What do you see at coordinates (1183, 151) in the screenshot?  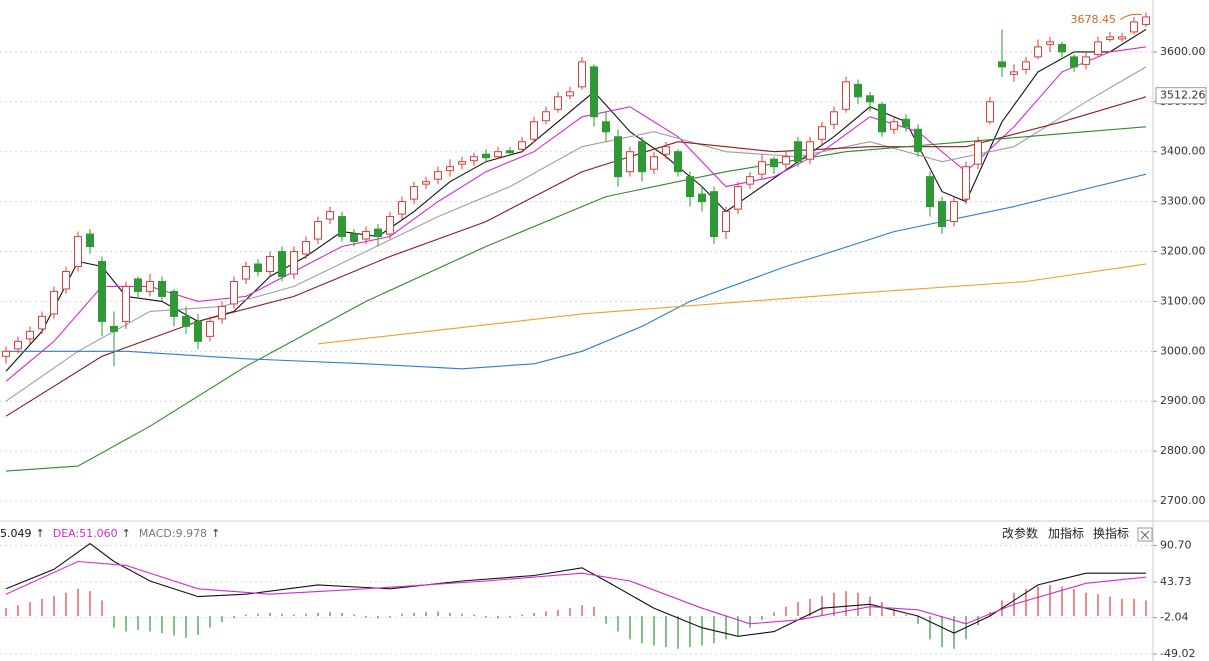 I see `y-tick-label: 3400.00` at bounding box center [1183, 151].